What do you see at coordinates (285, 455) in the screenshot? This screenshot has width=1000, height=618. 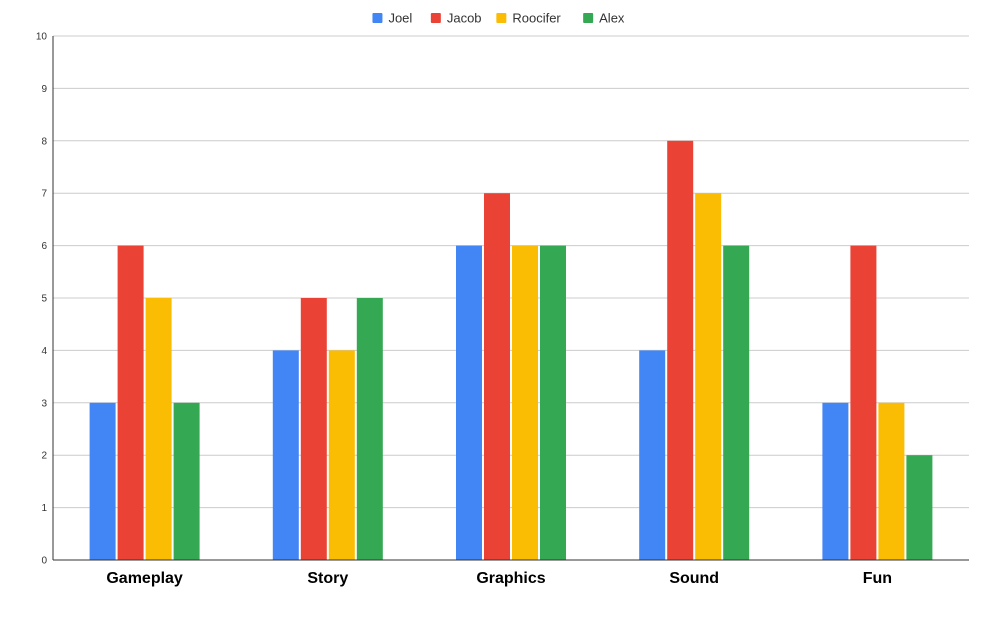 I see `bar-joel-story` at bounding box center [285, 455].